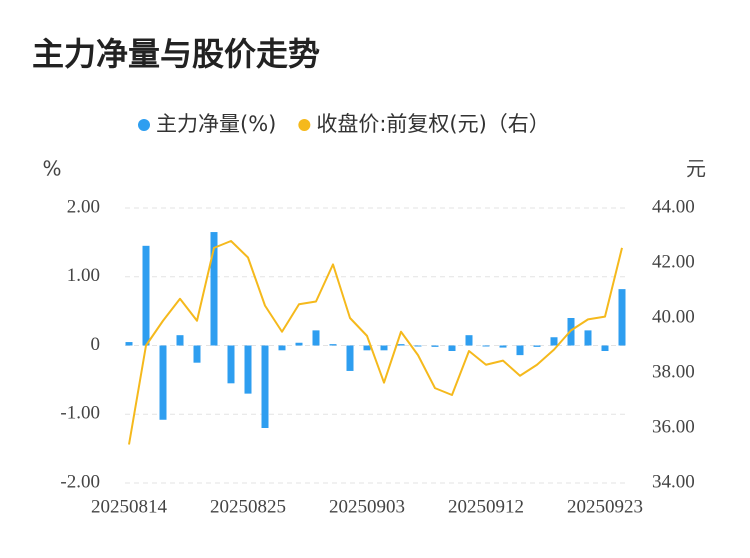  Describe the element at coordinates (83, 206) in the screenshot. I see `y-tick-label: 2.00` at that location.